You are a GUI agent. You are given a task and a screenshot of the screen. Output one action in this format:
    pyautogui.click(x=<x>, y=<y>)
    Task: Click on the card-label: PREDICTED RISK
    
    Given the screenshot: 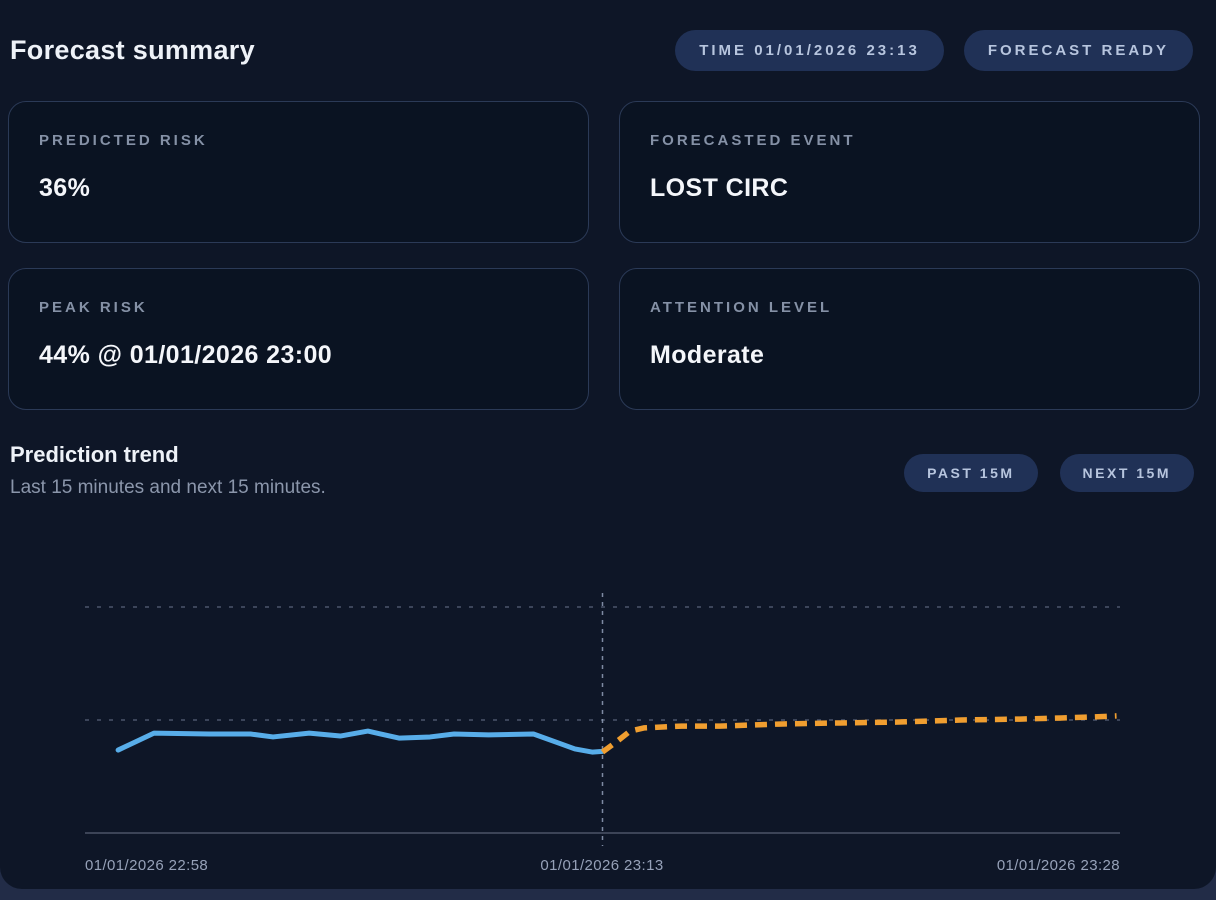 What is the action you would take?
    pyautogui.click(x=123, y=140)
    